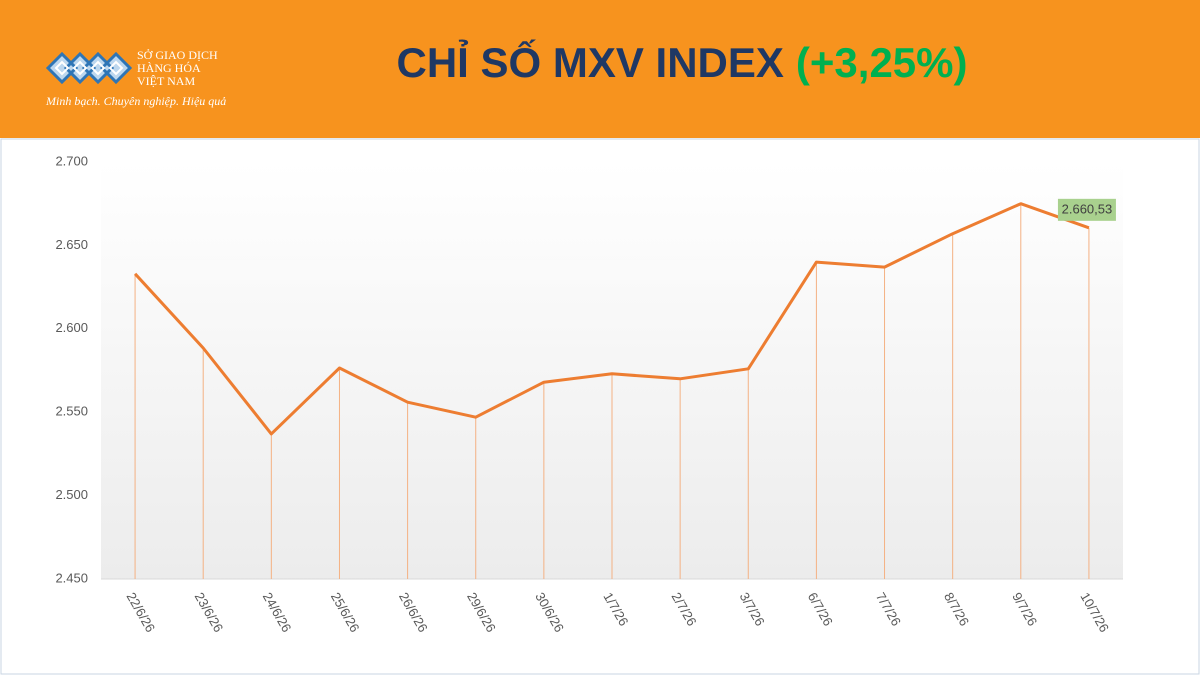 The image size is (1200, 675). Describe the element at coordinates (71, 160) in the screenshot. I see `y-tick-label: 2.700` at that location.